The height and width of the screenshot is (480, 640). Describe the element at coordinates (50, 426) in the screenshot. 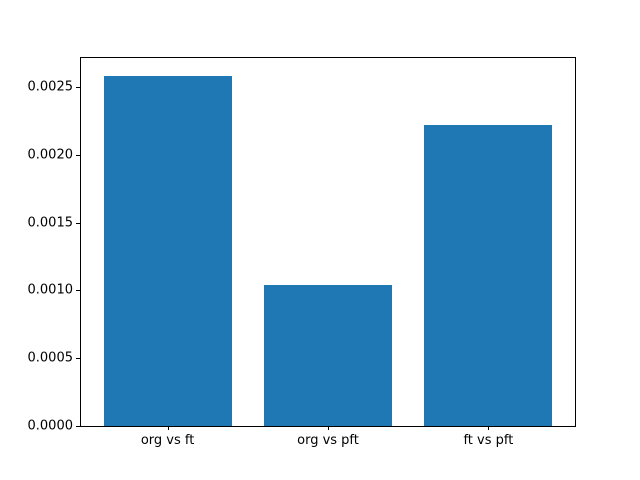

I see `y-tick-label: 0.0000` at that location.